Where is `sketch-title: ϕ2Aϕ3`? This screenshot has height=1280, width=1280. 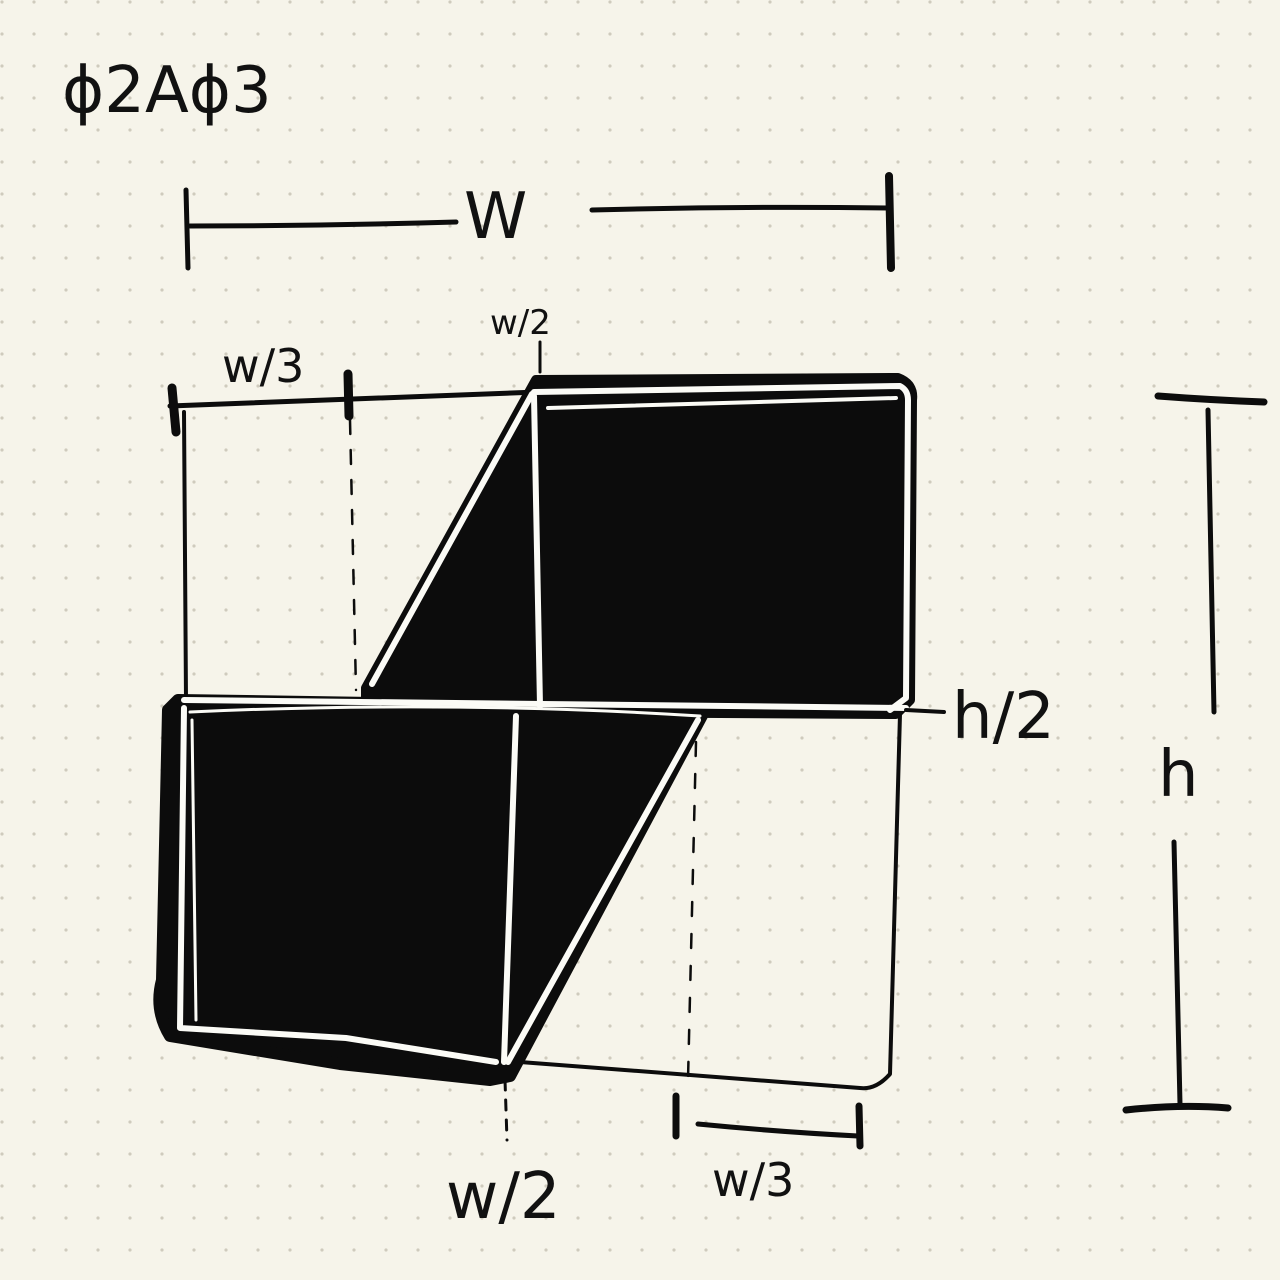 sketch-title: ϕ2Aϕ3 is located at coordinates (167, 91).